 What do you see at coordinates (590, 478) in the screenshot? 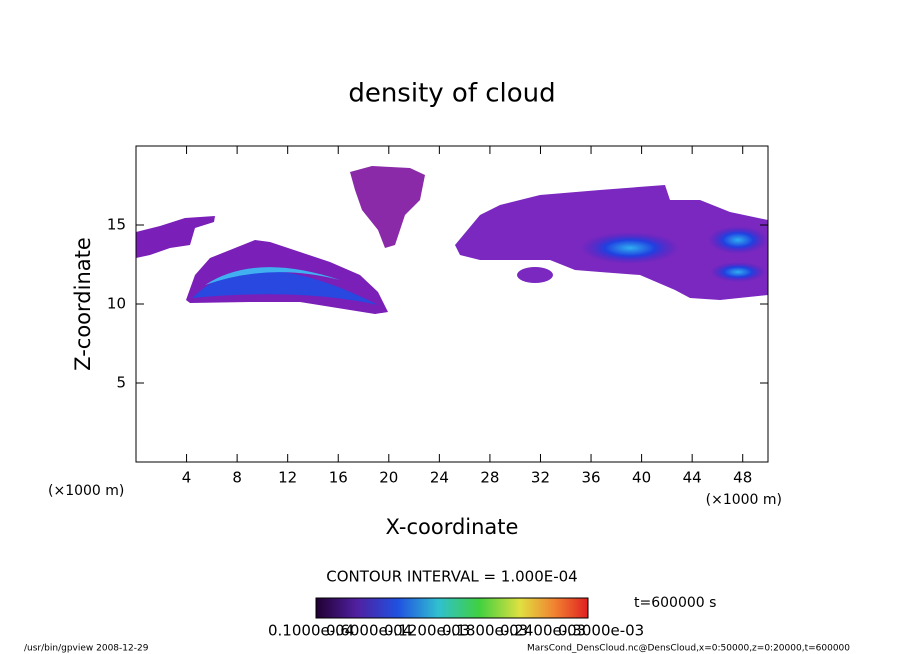
I see `x-tick-label: 36` at bounding box center [590, 478].